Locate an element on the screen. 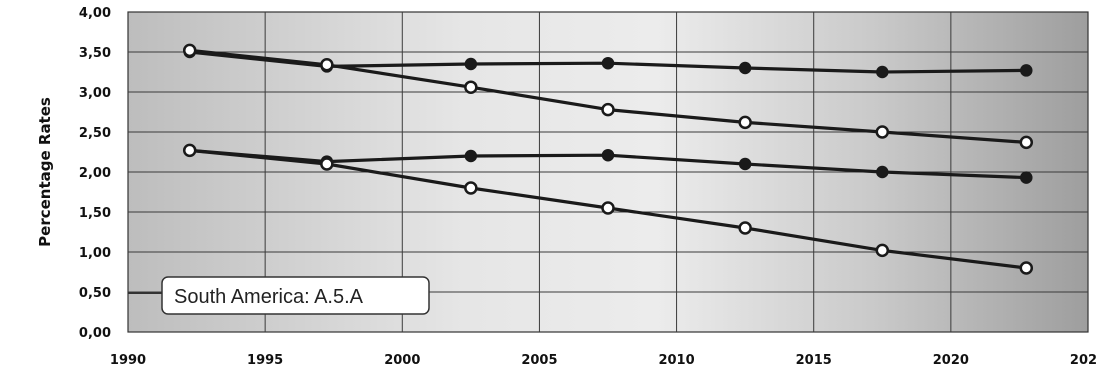  annotation-box: South America: A.5.A is located at coordinates (279, 295).